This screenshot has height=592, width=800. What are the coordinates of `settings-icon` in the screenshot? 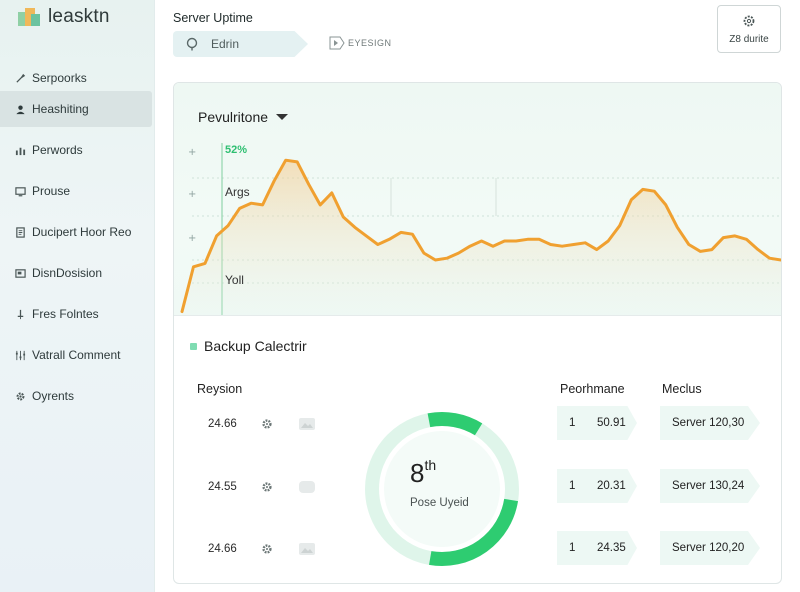 It's located at (749, 20).